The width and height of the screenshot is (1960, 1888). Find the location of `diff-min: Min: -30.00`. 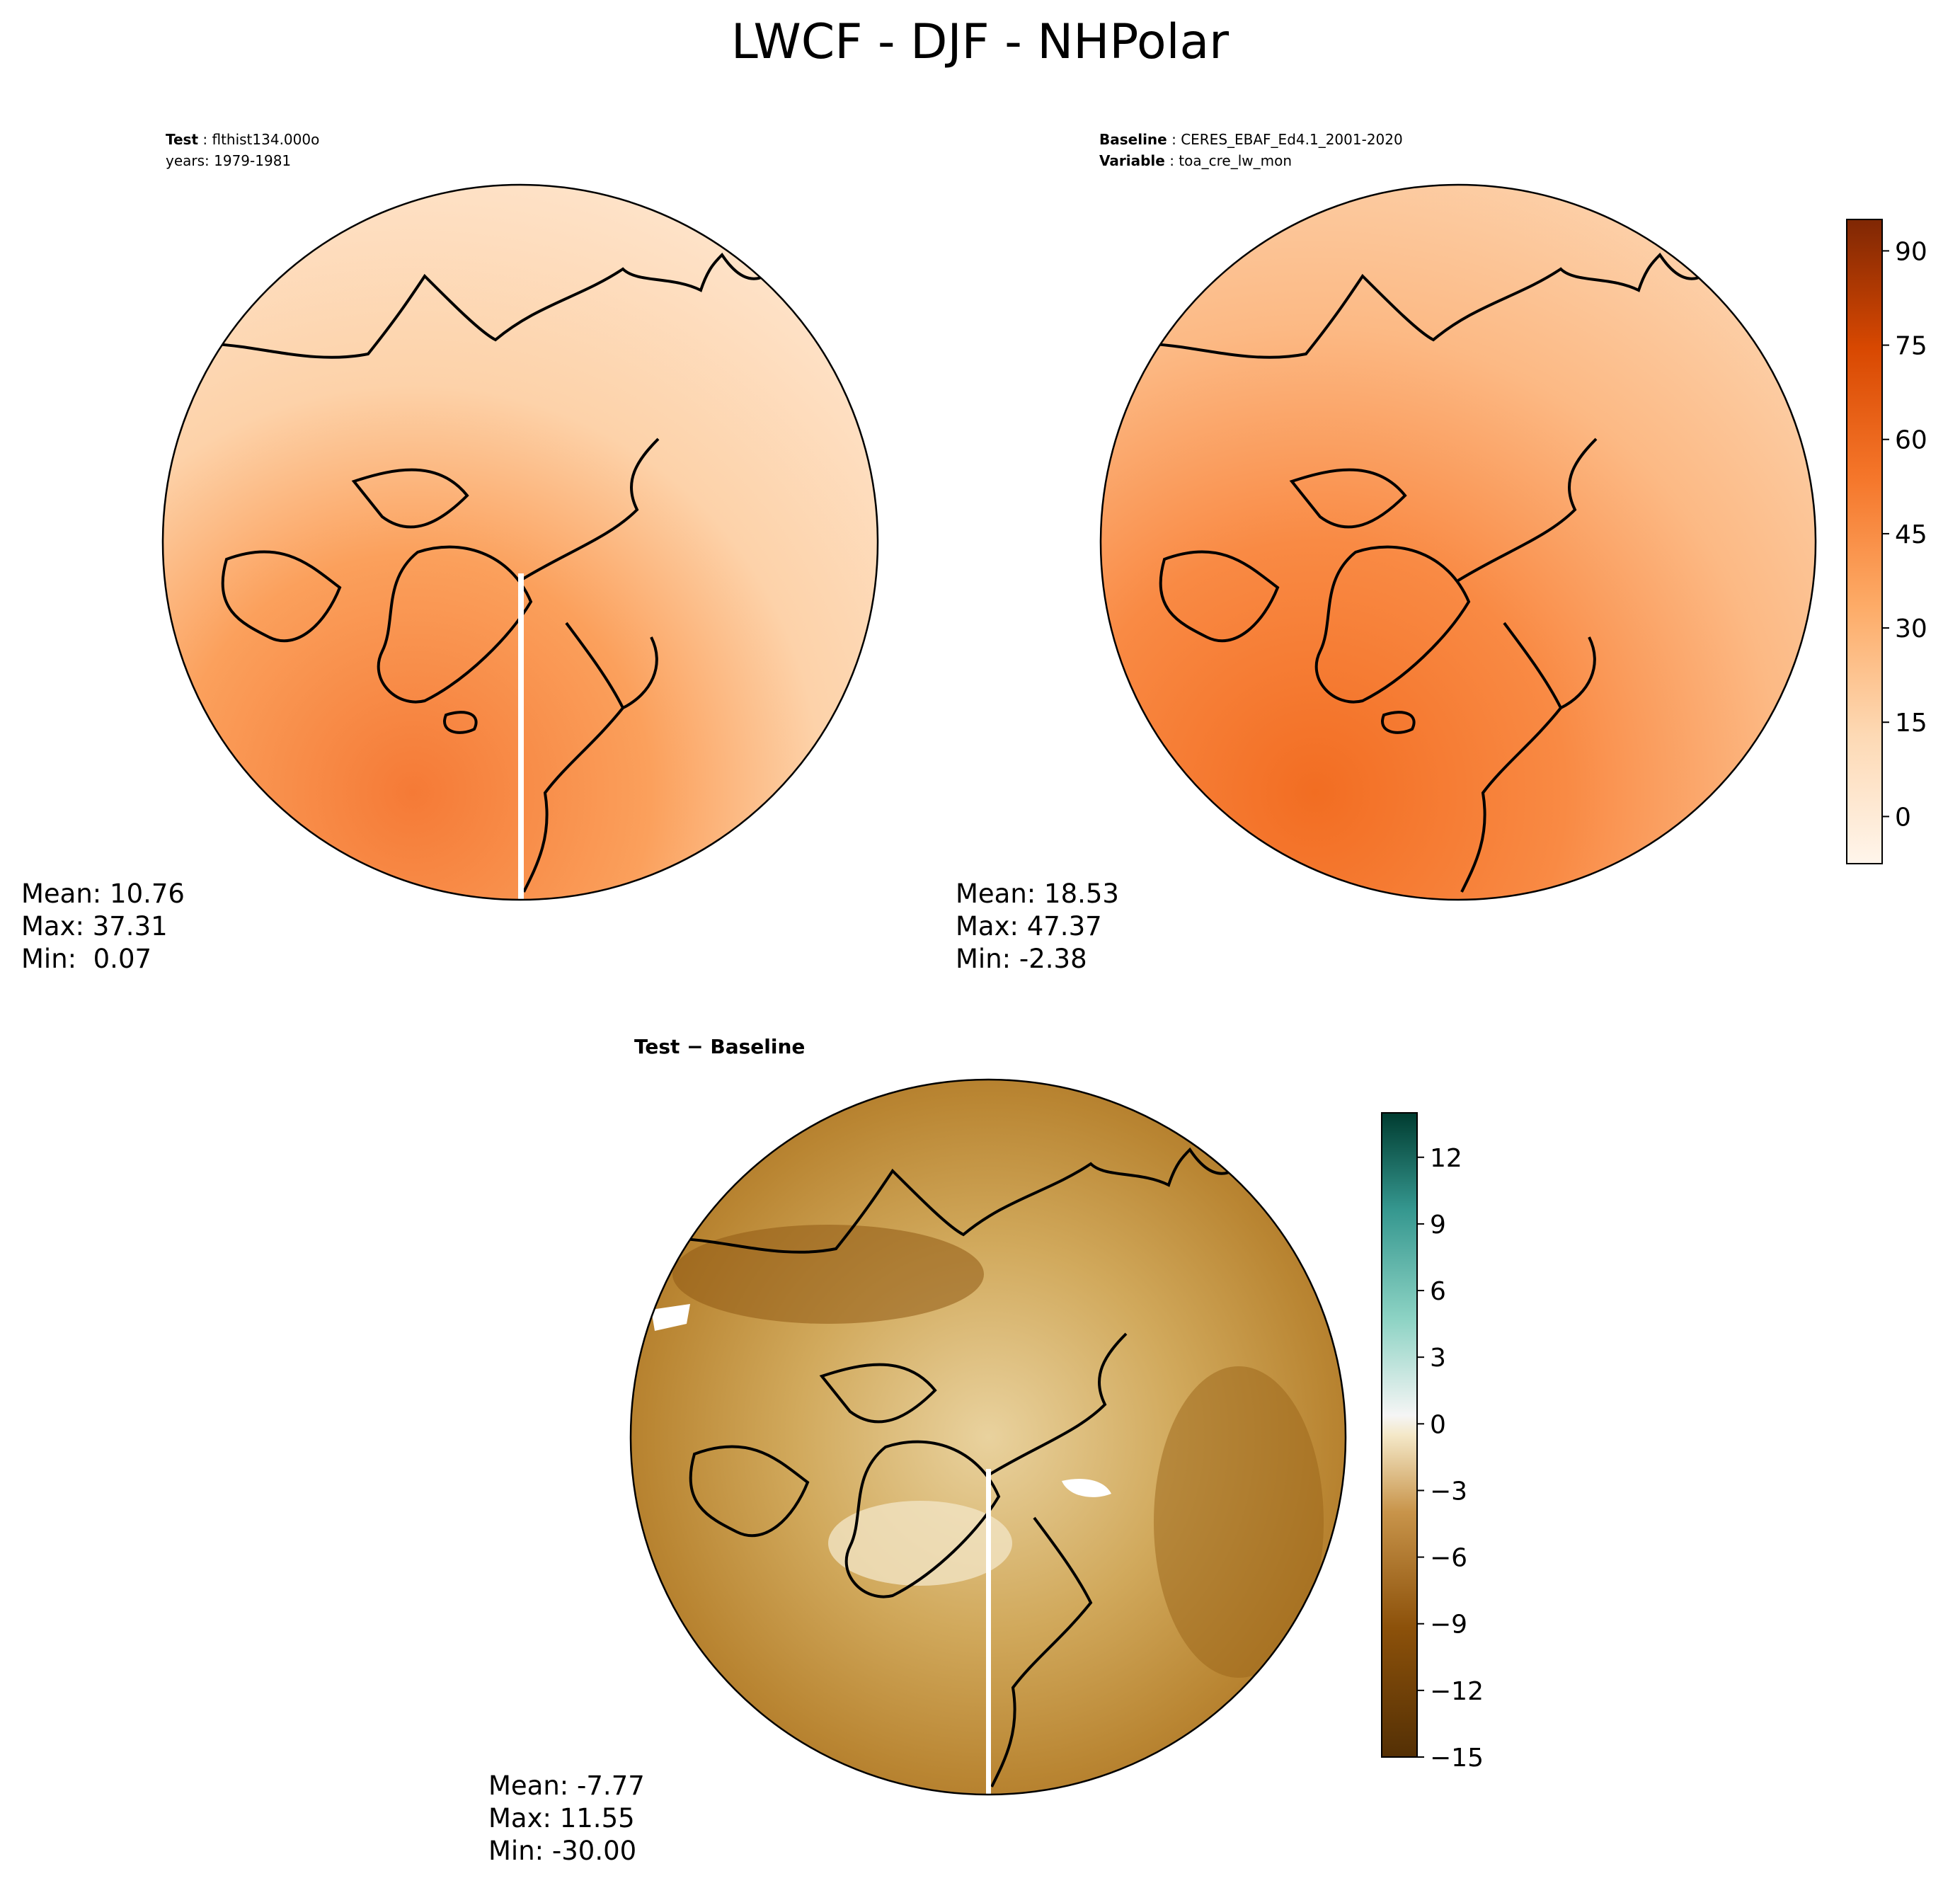

diff-min: Min: -30.00 is located at coordinates (562, 1851).